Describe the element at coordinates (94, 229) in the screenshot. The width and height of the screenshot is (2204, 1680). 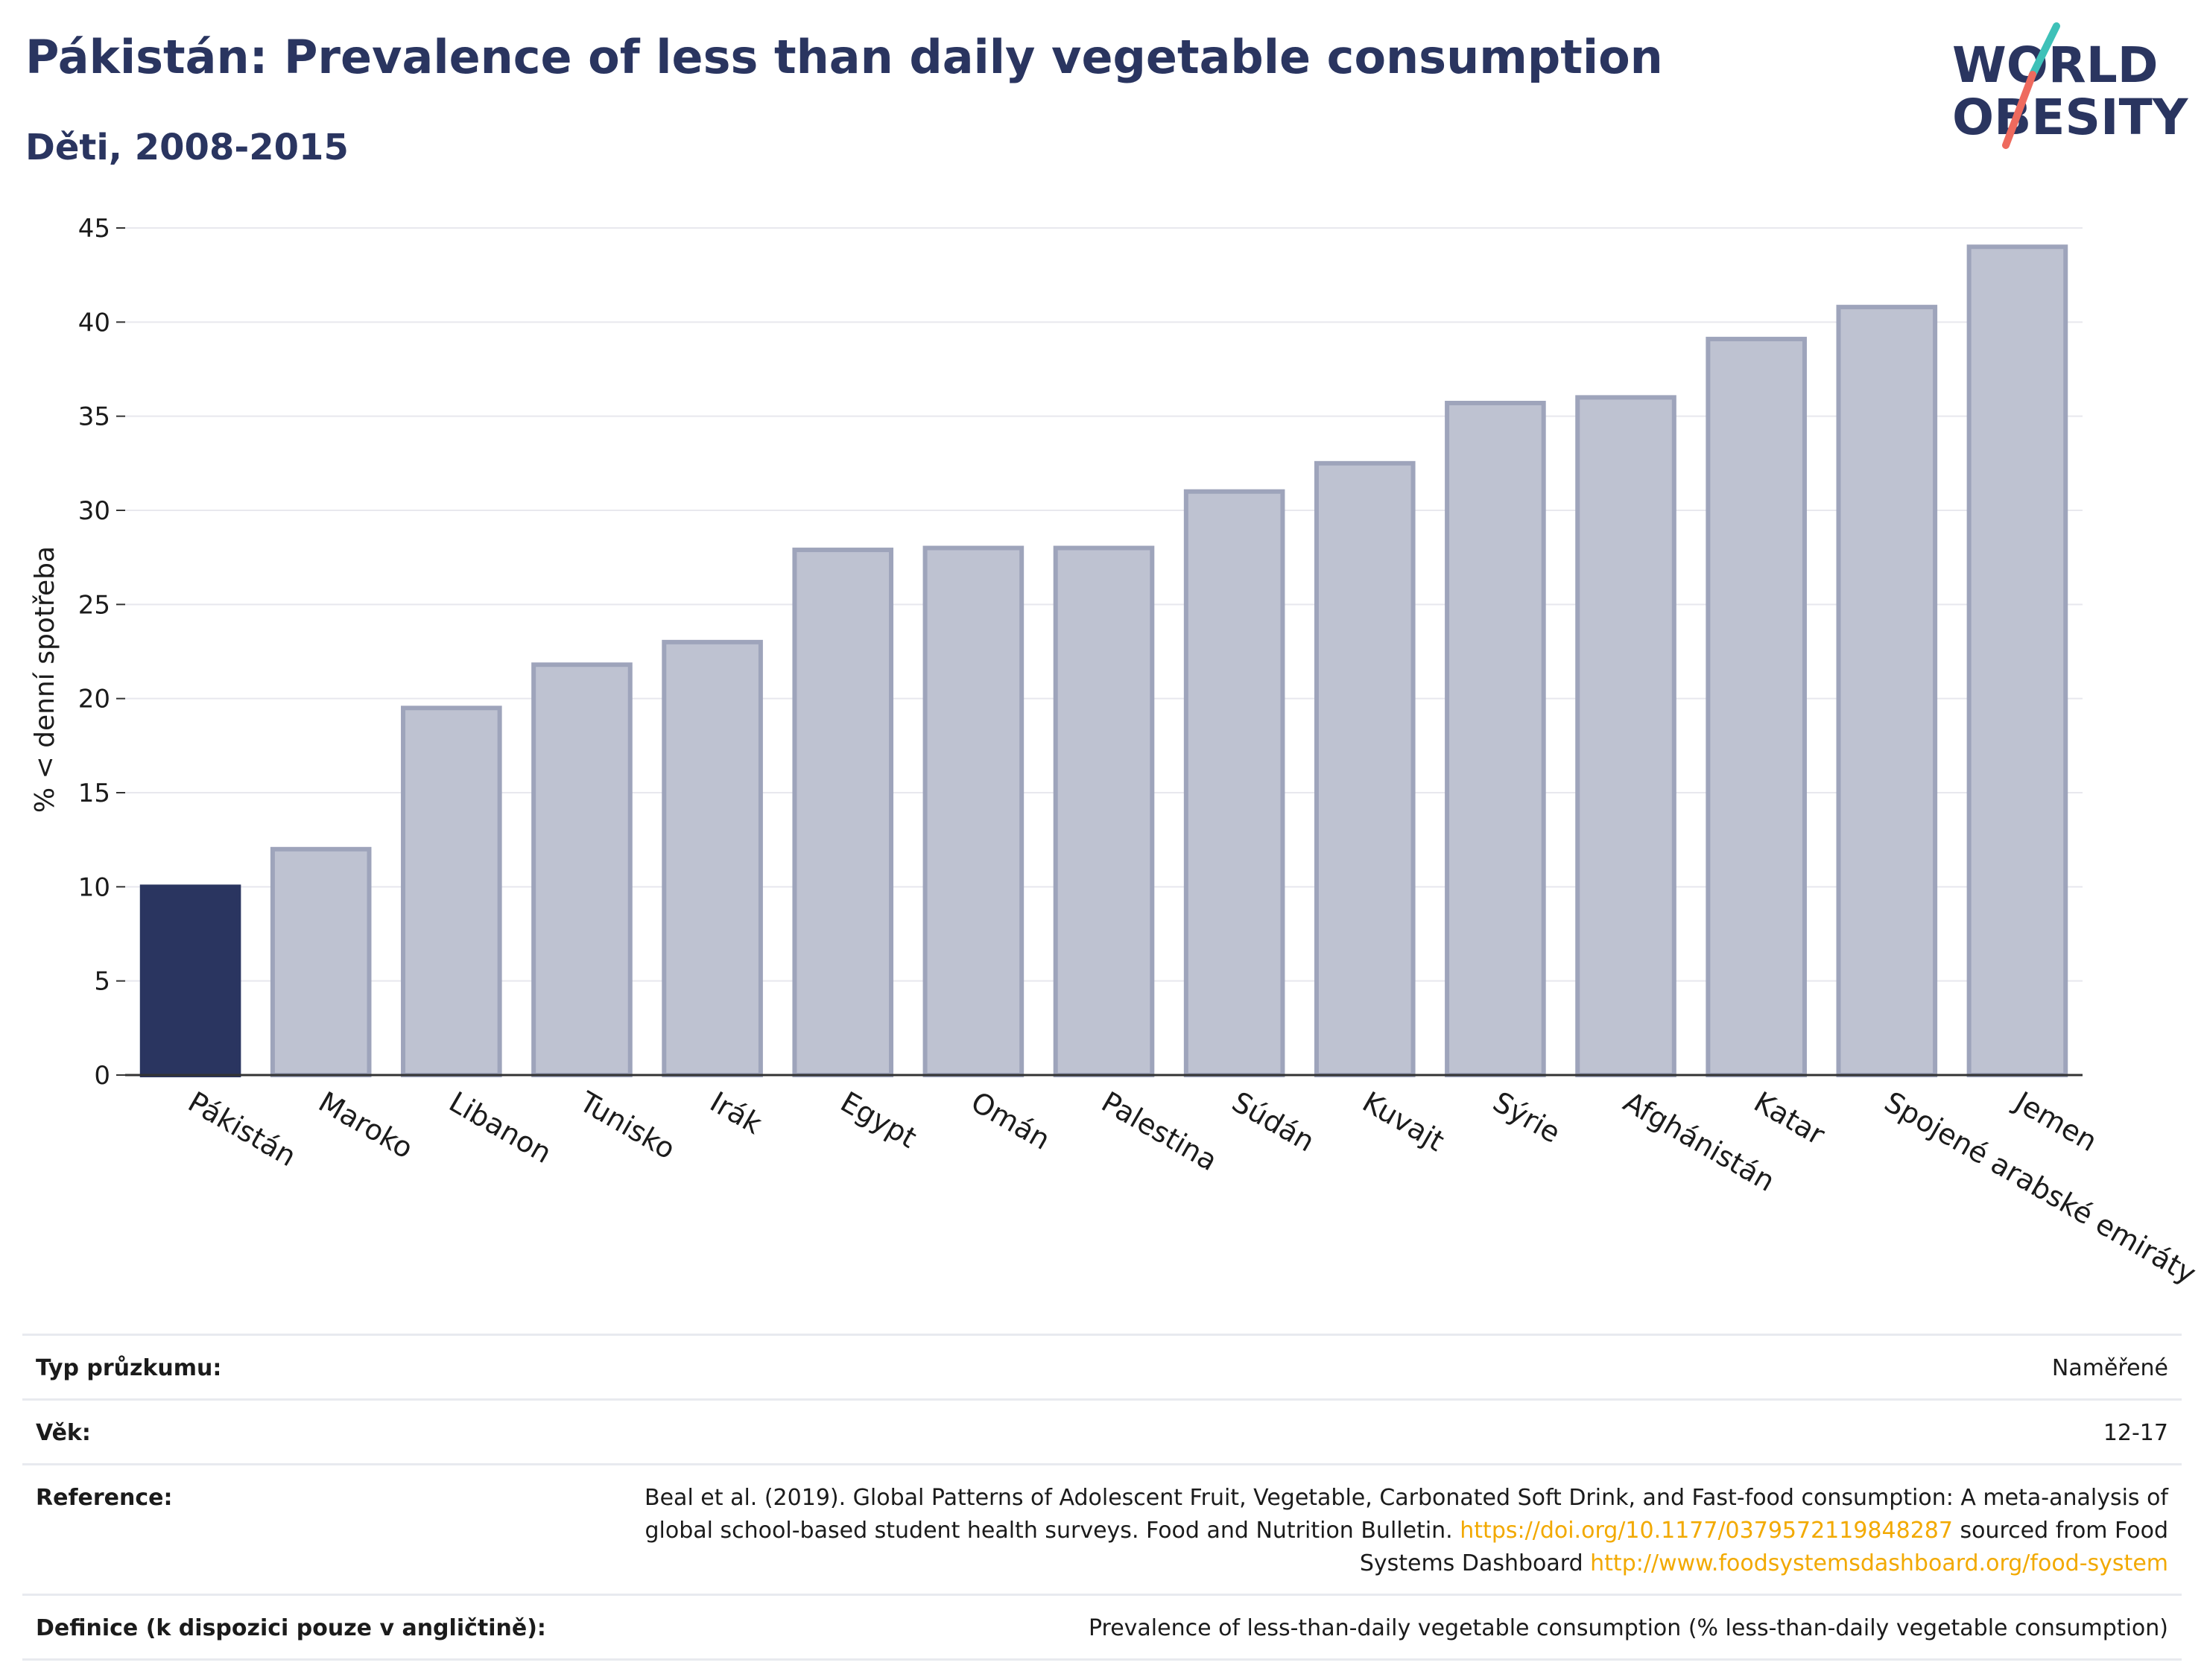
I see `y-tick-label: 45` at that location.